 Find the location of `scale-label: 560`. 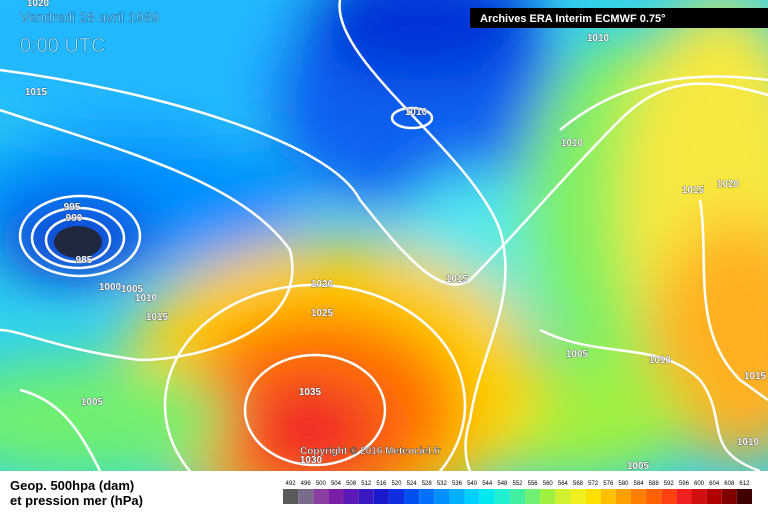

scale-label: 560 is located at coordinates (548, 484).